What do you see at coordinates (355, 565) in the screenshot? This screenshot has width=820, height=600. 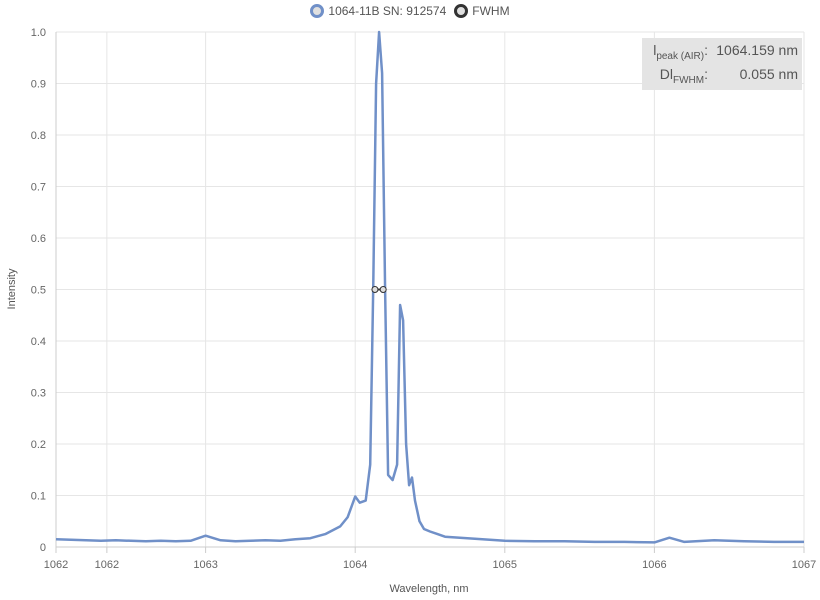 I see `x-tick-label: 1064` at bounding box center [355, 565].